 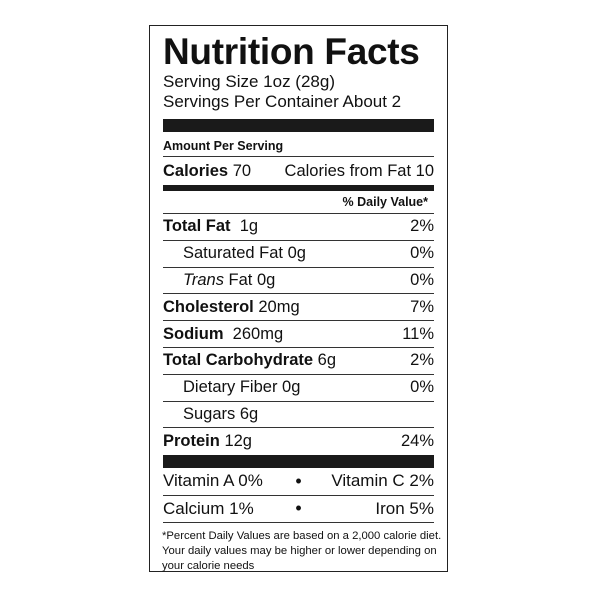 I want to click on nutrient-row-trans-fat: Trans Fat 0g 0%, so click(x=298, y=281).